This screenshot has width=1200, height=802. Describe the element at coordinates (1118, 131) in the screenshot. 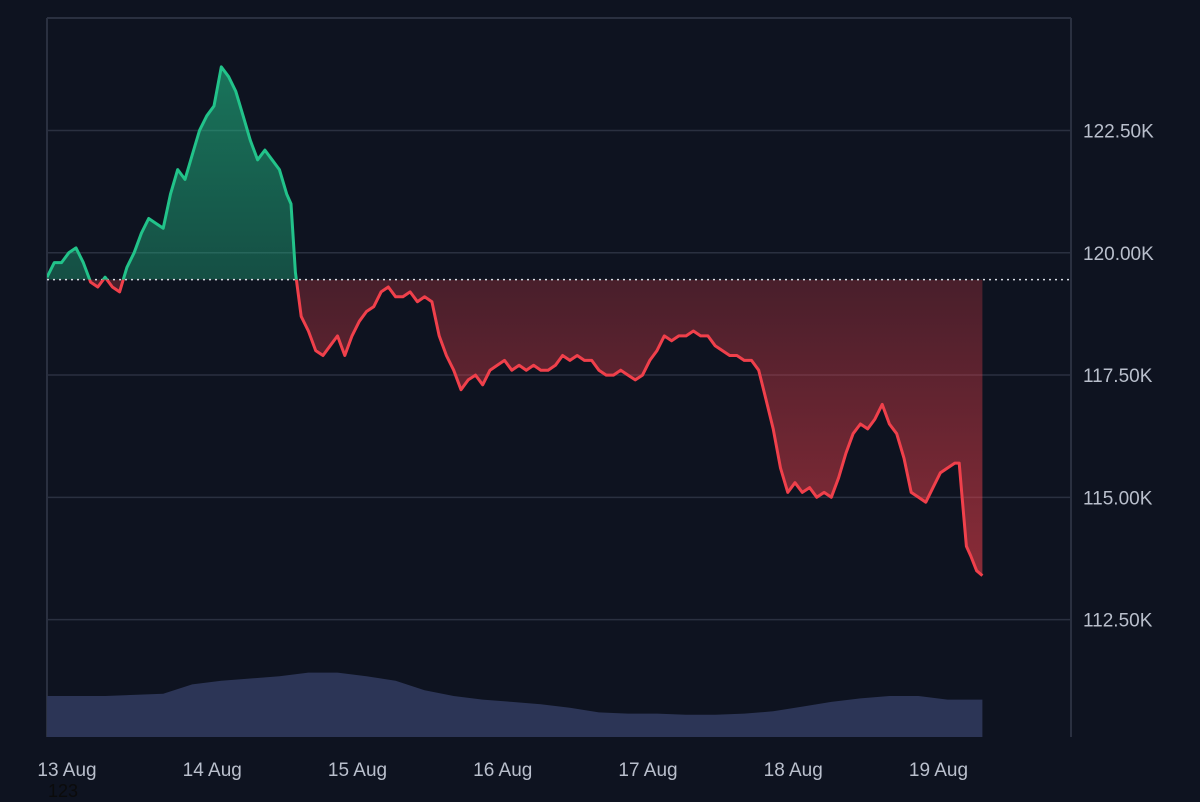

I see `y-tick-label: 122.50K` at that location.